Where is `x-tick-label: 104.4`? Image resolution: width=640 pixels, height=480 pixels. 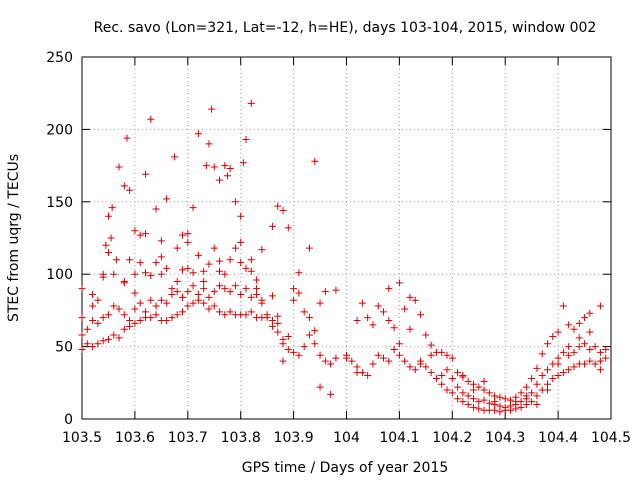 x-tick-label: 104.4 is located at coordinates (558, 438).